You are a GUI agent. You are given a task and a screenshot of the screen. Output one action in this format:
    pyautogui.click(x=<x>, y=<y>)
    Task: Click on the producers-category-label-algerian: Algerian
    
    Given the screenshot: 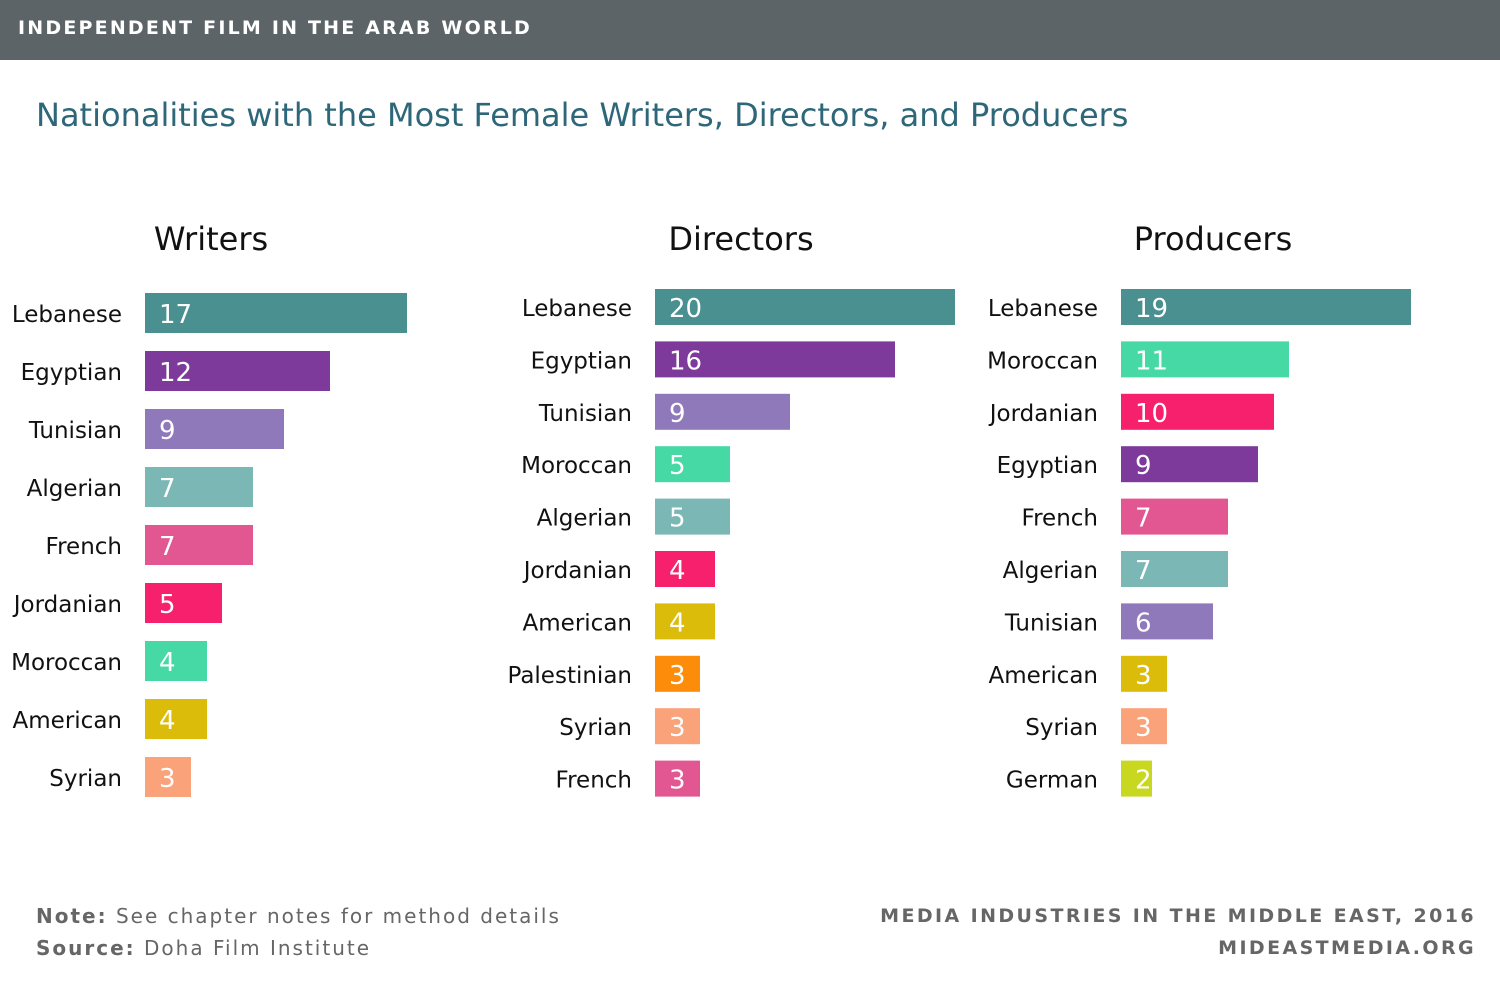 What is the action you would take?
    pyautogui.click(x=1050, y=571)
    